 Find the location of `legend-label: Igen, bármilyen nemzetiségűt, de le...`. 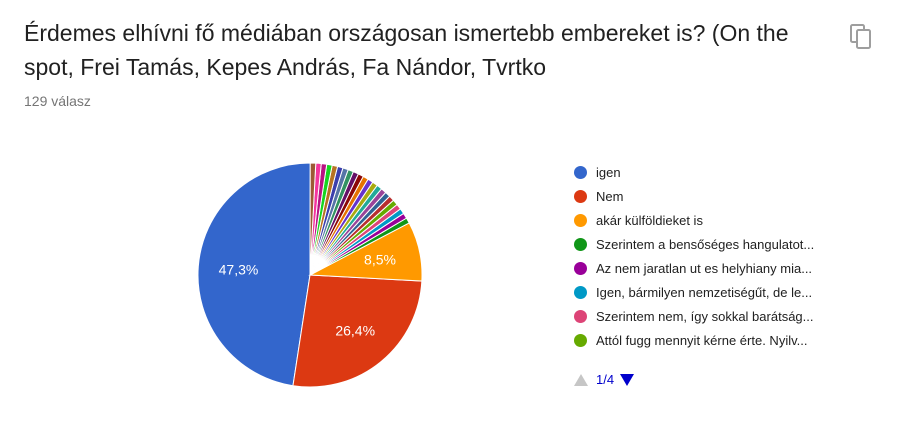

legend-label: Igen, bármilyen nemzetiségűt, de le... is located at coordinates (704, 292).